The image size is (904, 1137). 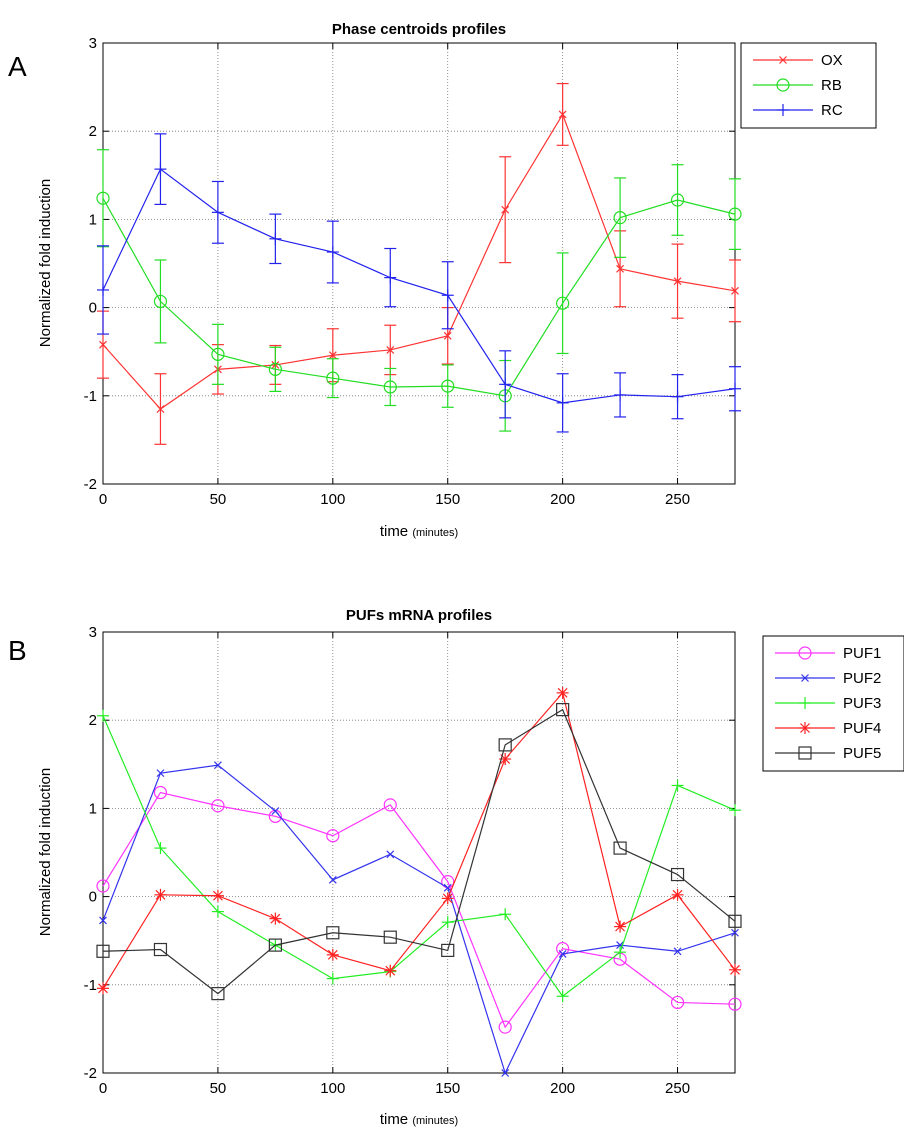 I want to click on legend-entry: RB, so click(x=797, y=85).